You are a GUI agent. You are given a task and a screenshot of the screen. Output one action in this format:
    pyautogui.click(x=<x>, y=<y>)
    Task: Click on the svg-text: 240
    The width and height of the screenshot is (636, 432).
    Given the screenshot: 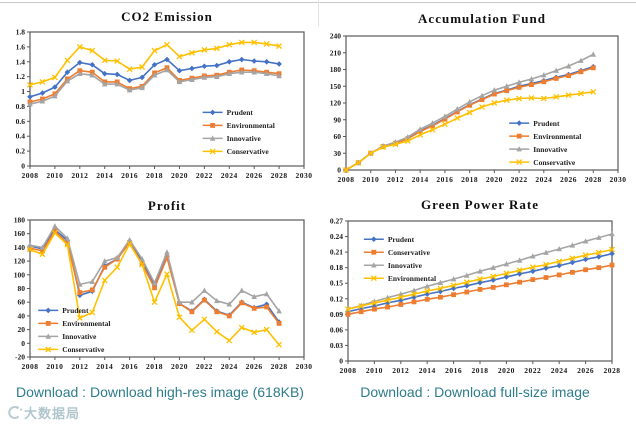 What is the action you would take?
    pyautogui.click(x=336, y=36)
    